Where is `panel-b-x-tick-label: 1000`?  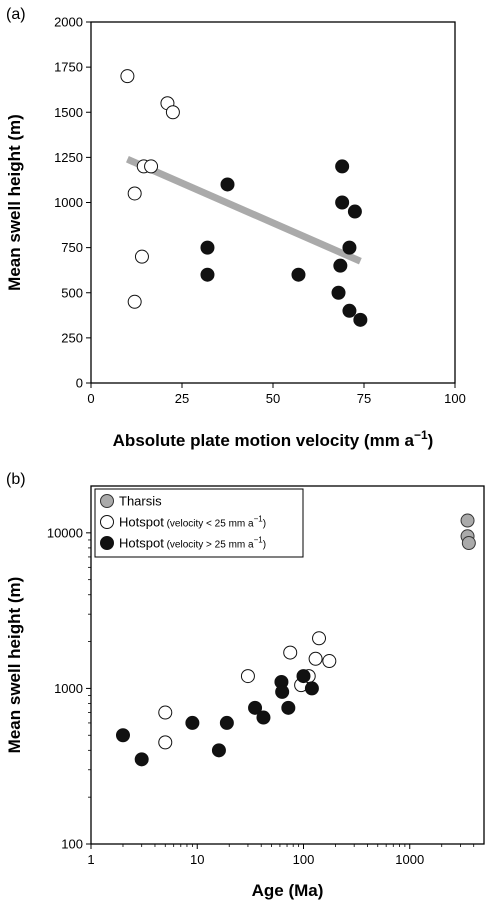
panel-b-x-tick-label: 1000 is located at coordinates (409, 859).